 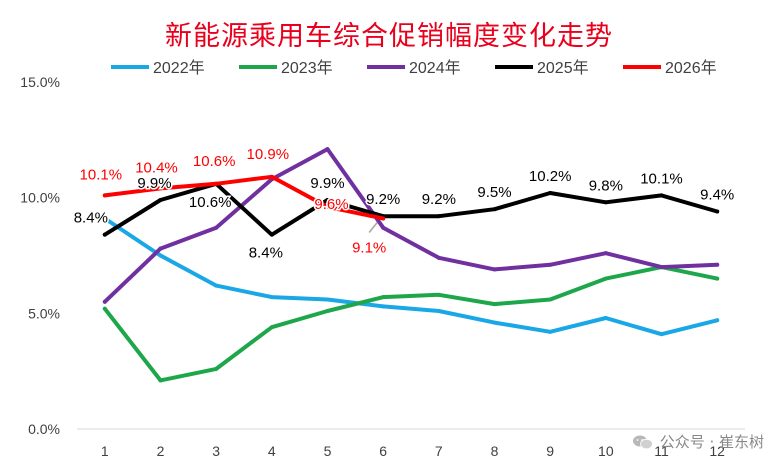 What do you see at coordinates (717, 451) in the screenshot?
I see `x-tick-label: 12` at bounding box center [717, 451].